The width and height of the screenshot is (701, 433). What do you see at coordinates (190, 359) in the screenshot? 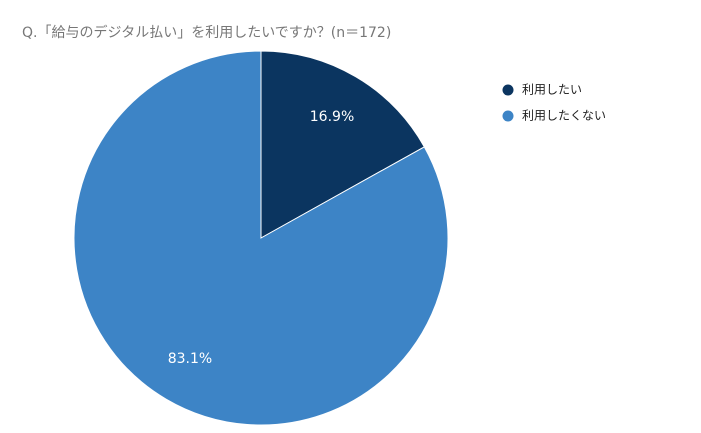
I see `value-label: 83.1%` at bounding box center [190, 359].